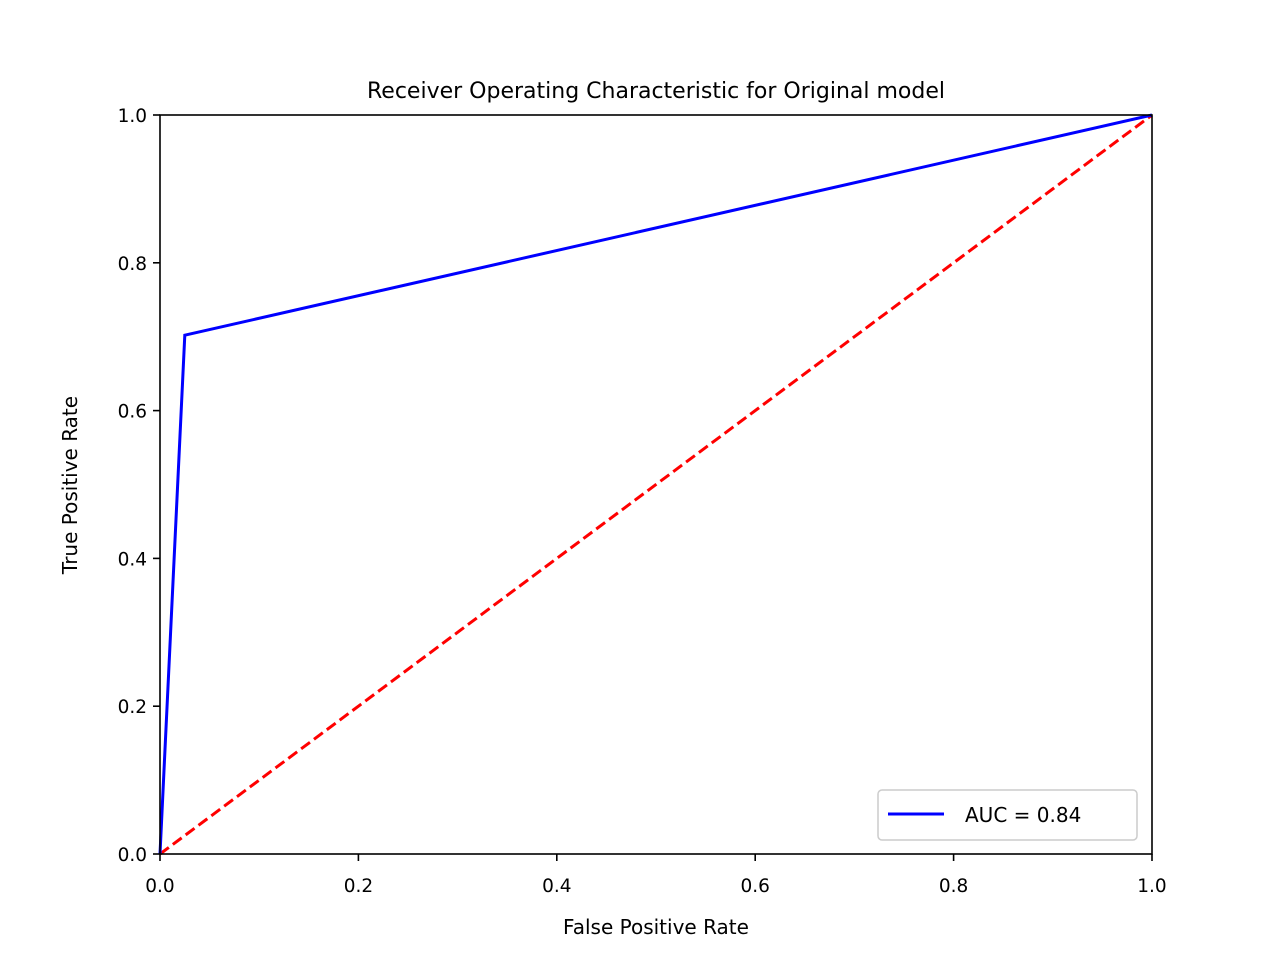 This screenshot has height=960, width=1280. Describe the element at coordinates (1023, 815) in the screenshot. I see `legend-label: AUC = 0.84` at that location.